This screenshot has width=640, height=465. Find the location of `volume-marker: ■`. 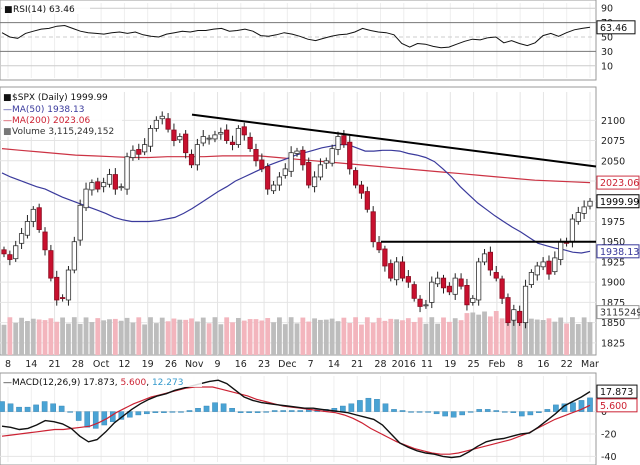

volume-marker: ■ is located at coordinates (7, 132).